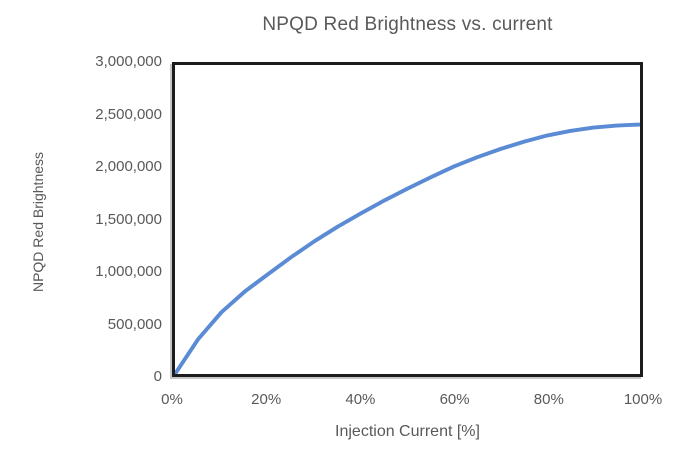  Describe the element at coordinates (128, 61) in the screenshot. I see `y-tick-label: 3,000,000` at that location.